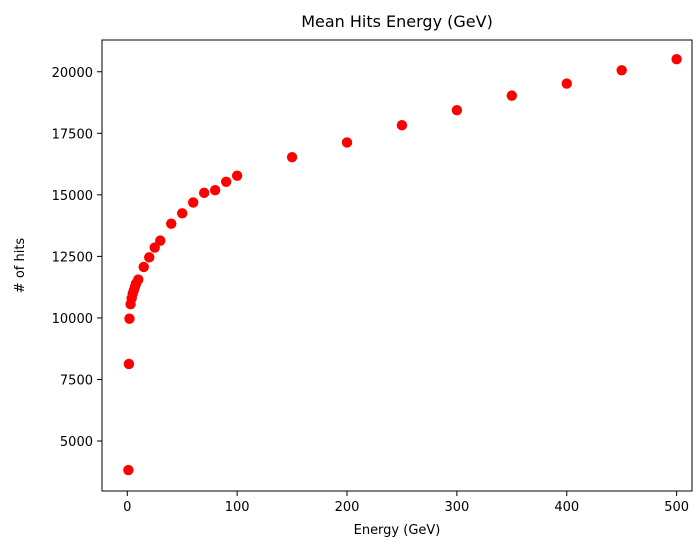 Image resolution: width=697 pixels, height=544 pixels. I want to click on y-tick-label: 7500, so click(76, 380).